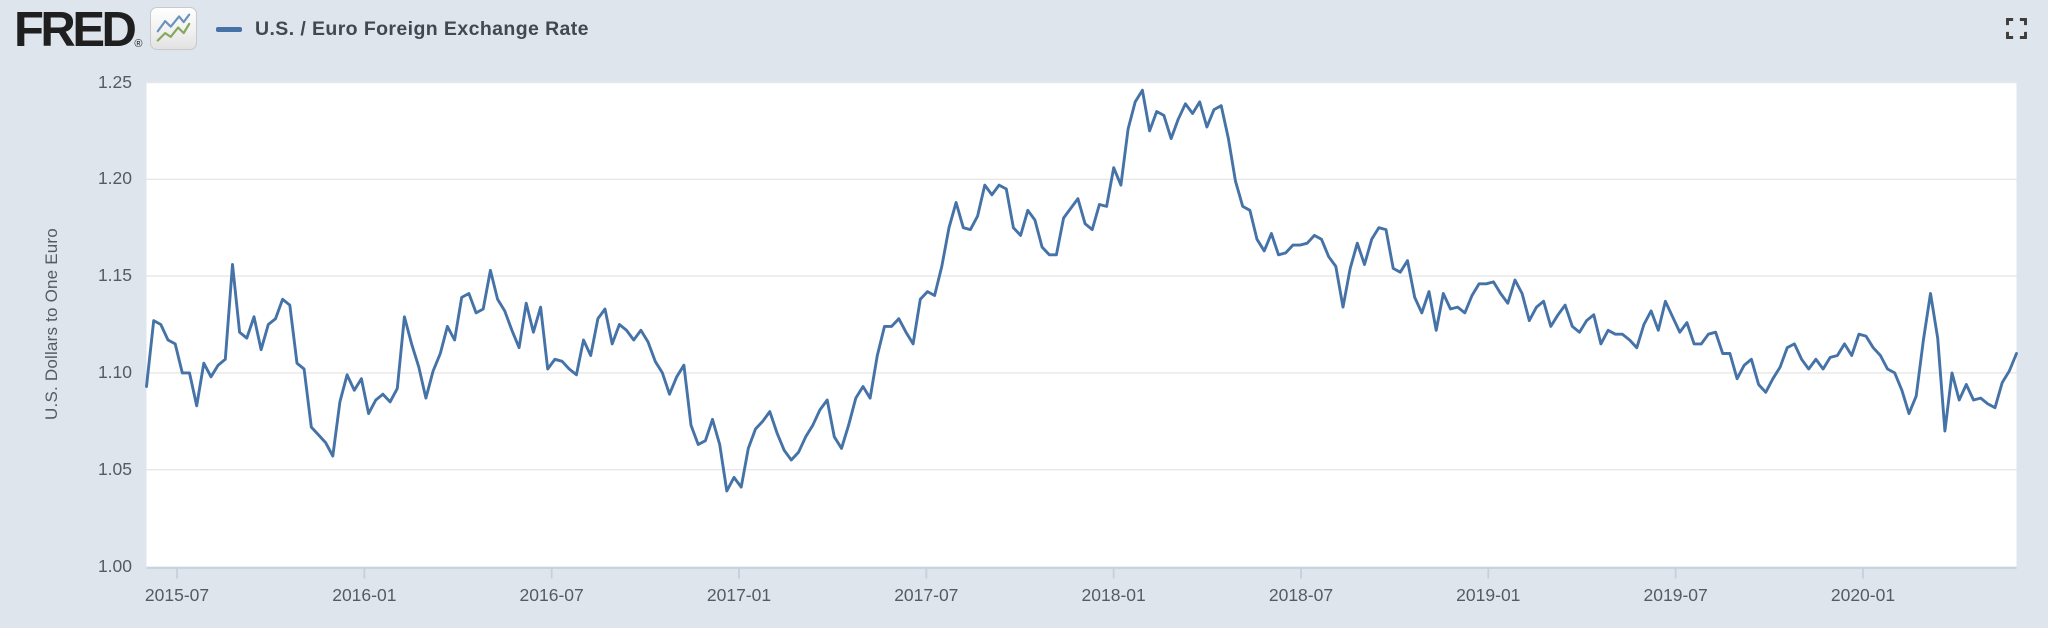  What do you see at coordinates (364, 595) in the screenshot?
I see `x-axis-tick-label: 2016-01` at bounding box center [364, 595].